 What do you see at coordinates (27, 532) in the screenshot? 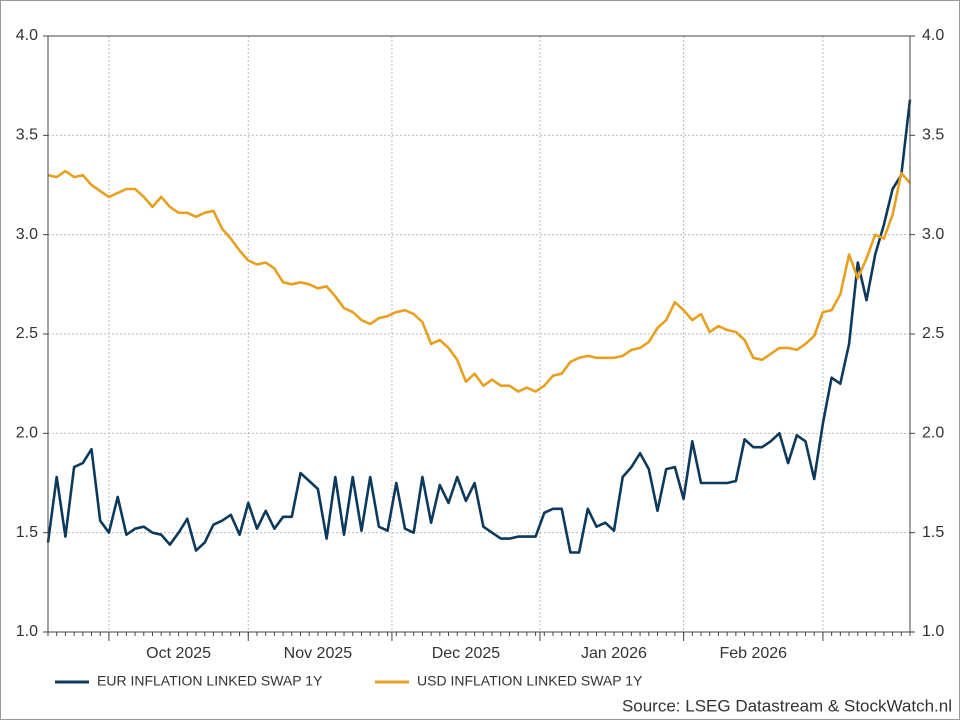
I see `y-tick-label: 1.5` at bounding box center [27, 532].